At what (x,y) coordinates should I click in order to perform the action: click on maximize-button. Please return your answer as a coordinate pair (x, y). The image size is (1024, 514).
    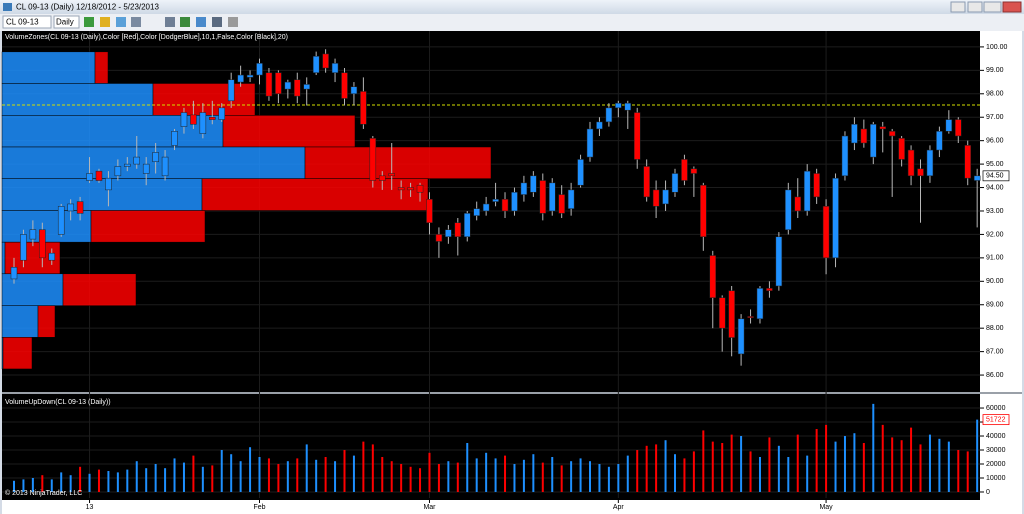
    Looking at the image, I should click on (992, 7).